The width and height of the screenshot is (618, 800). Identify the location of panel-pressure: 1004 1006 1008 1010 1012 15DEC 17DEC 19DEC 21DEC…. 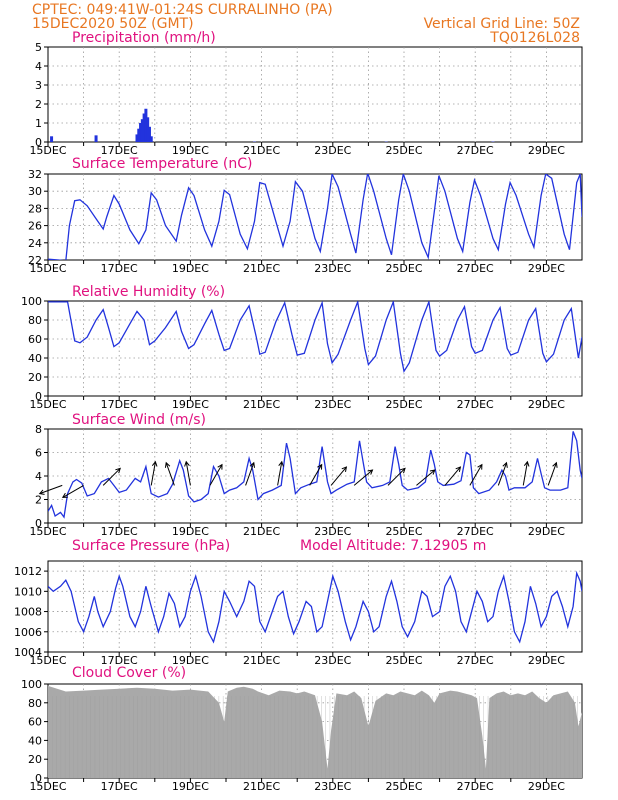
(298, 602).